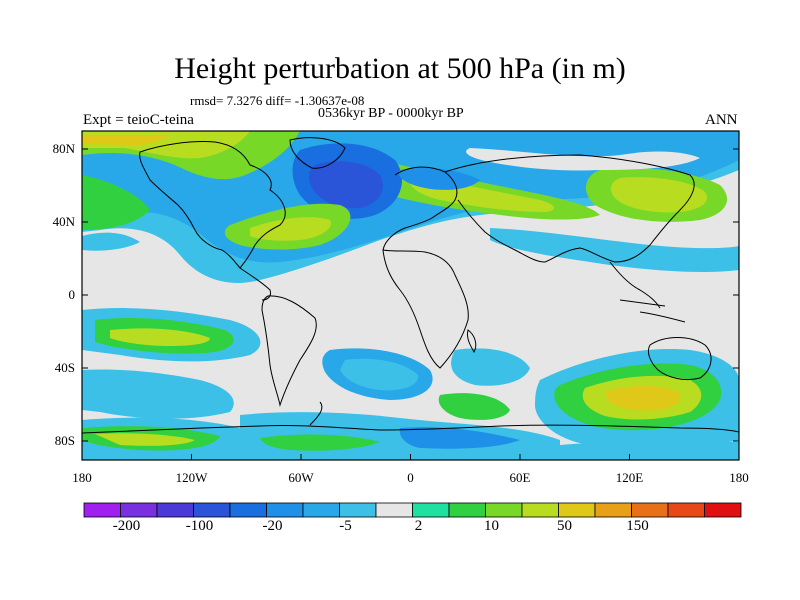 This screenshot has height=600, width=800. What do you see at coordinates (564, 526) in the screenshot?
I see `colorbar-label: 50` at bounding box center [564, 526].